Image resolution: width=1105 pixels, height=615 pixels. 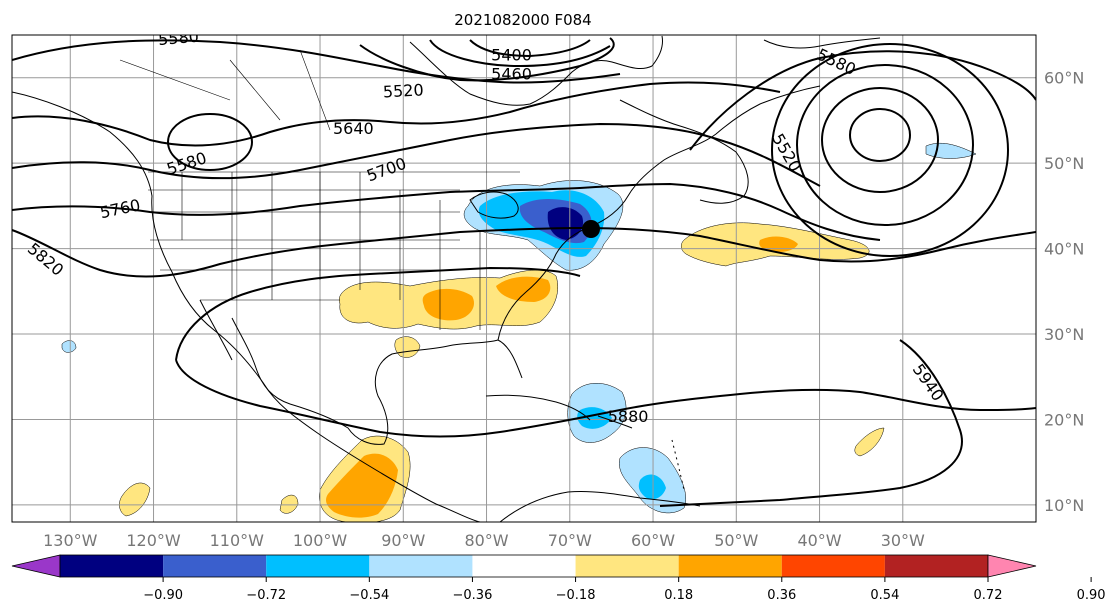 What do you see at coordinates (1064, 292) in the screenshot?
I see `latitude-ticks: 10°N 20°N 30°N 40°N 50°N 60°N` at bounding box center [1064, 292].